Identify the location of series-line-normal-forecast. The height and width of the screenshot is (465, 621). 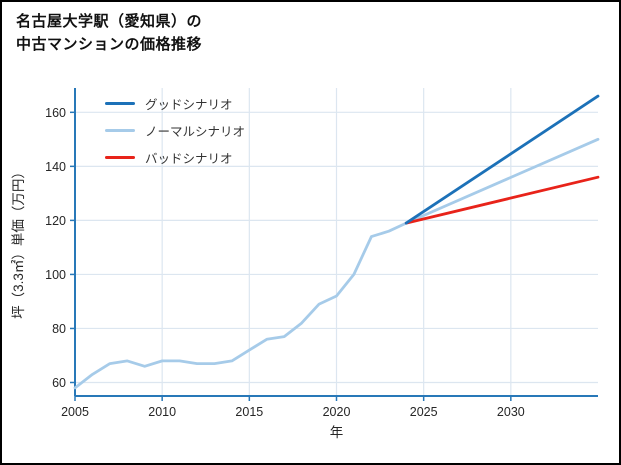
(502, 181).